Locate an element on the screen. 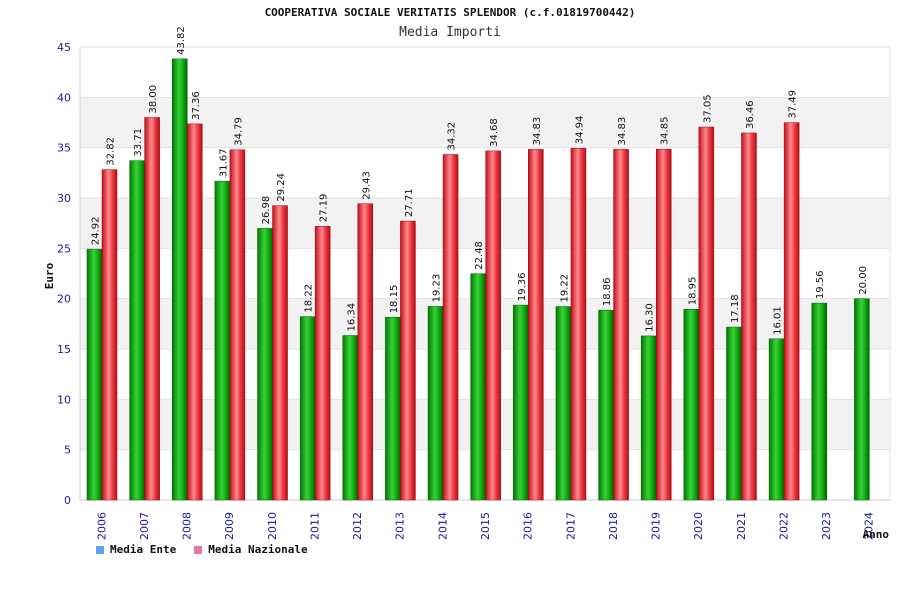 This screenshot has width=900, height=600. bar-value-label: 24.92 is located at coordinates (96, 230).